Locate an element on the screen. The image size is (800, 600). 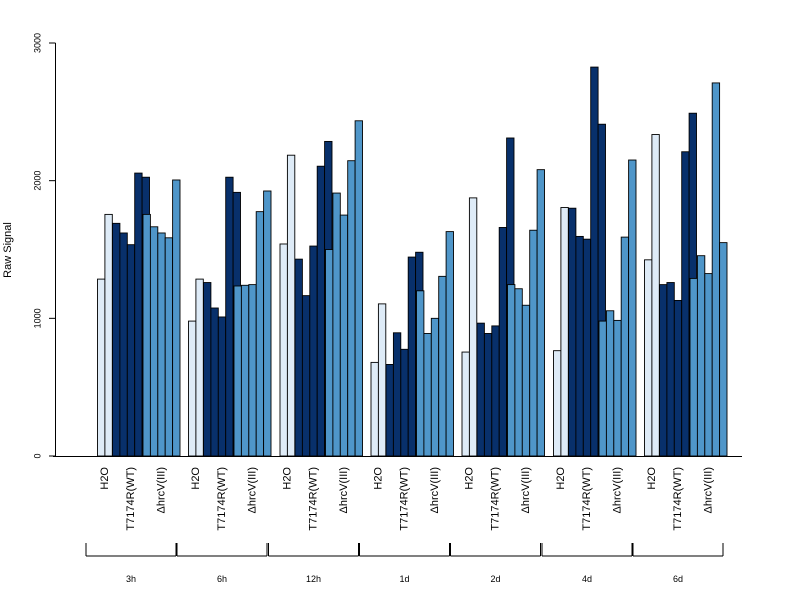
group-label: 2d is located at coordinates (495, 579).